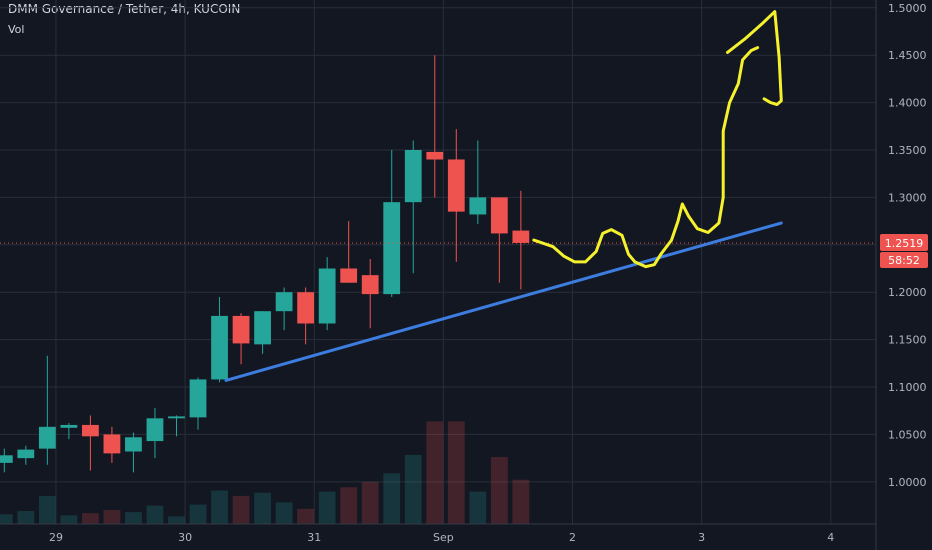 This screenshot has width=932, height=550. I want to click on current-price-value: 1.2519, so click(904, 243).